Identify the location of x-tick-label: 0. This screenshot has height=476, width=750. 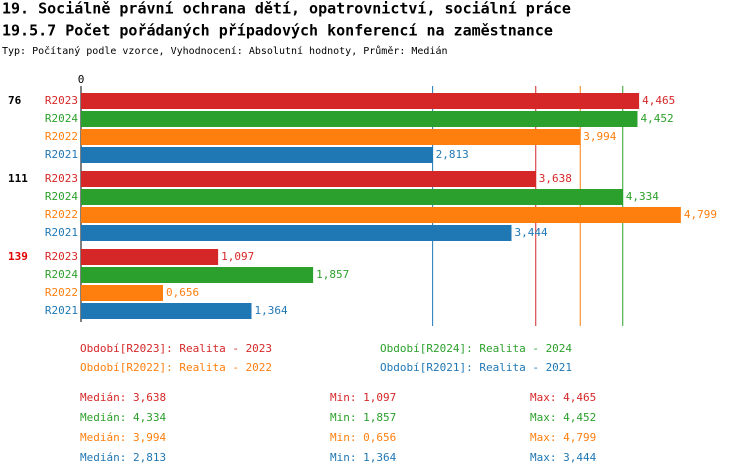
(81, 79).